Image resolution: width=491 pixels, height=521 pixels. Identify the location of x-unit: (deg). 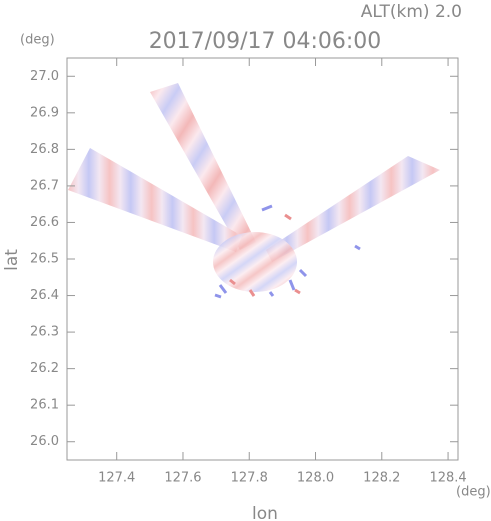
(473, 492).